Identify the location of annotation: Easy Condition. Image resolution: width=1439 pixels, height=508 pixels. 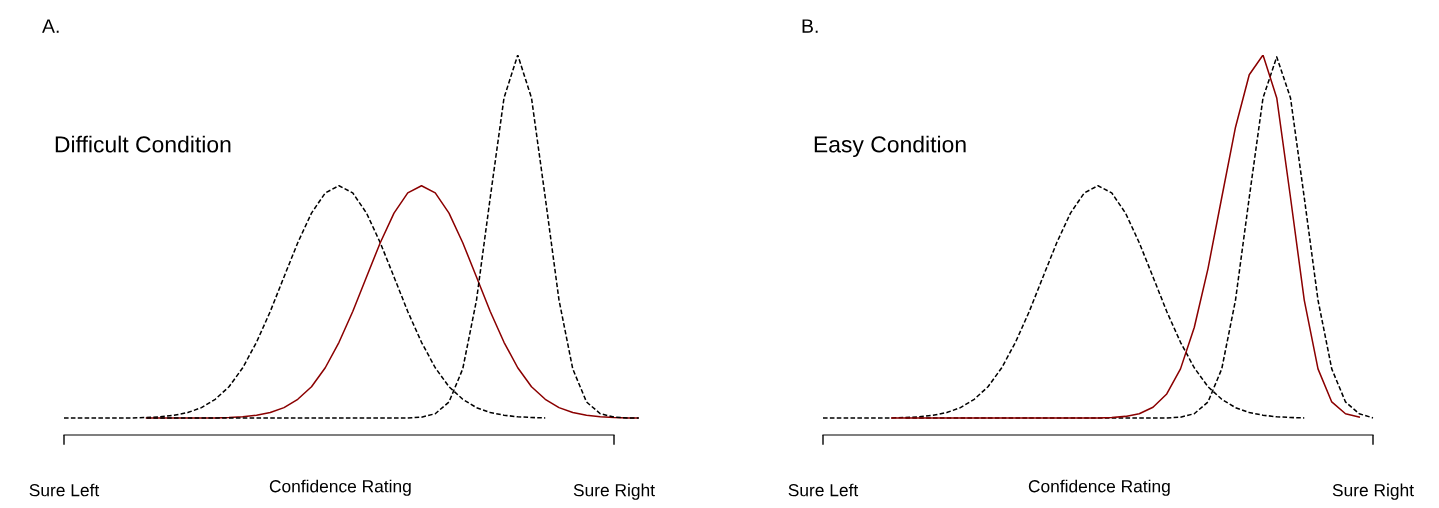
(890, 146).